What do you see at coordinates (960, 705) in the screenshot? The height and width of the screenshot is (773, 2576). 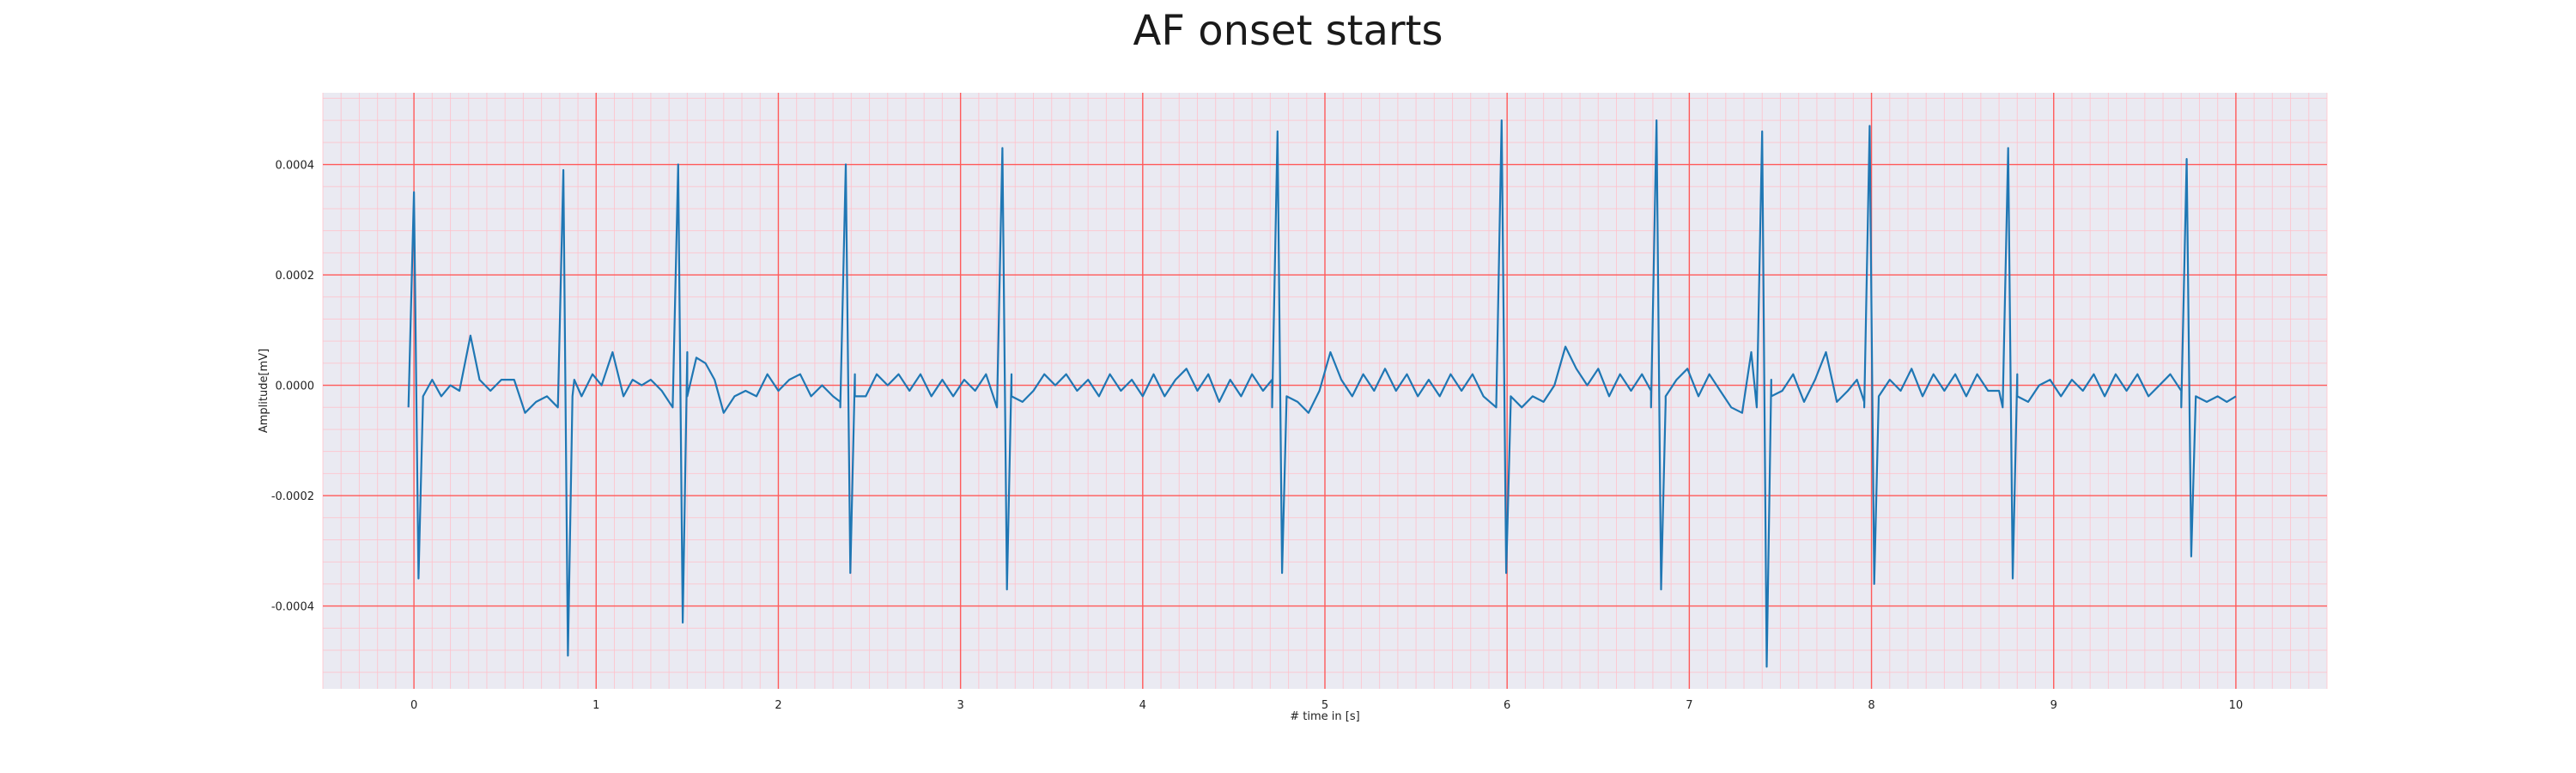 I see `x-tick-label: 3` at bounding box center [960, 705].